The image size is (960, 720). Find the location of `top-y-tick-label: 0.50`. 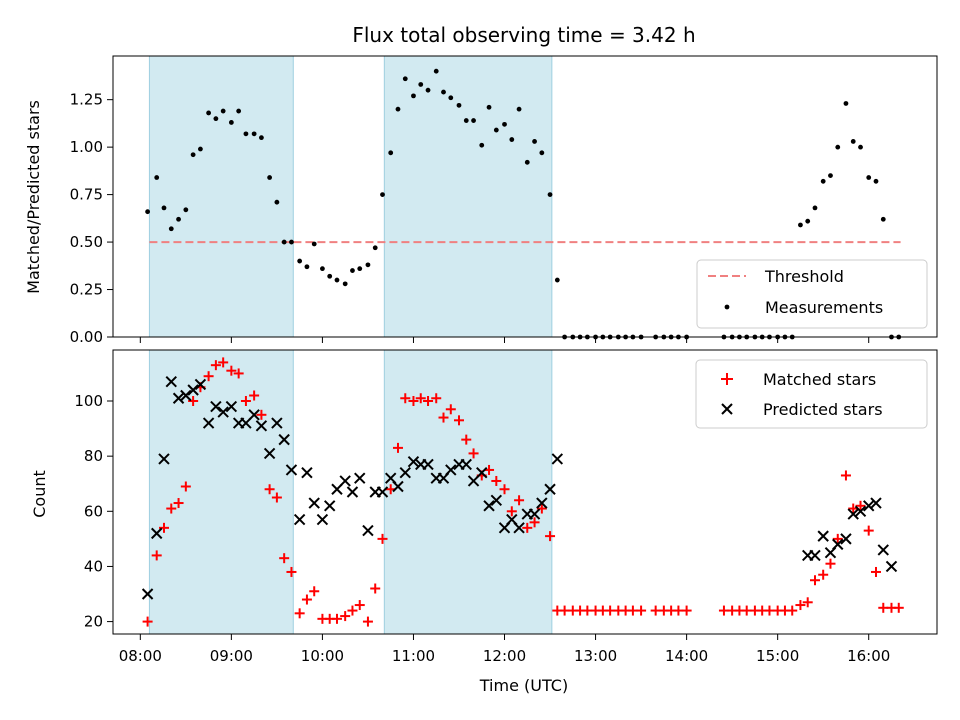

top-y-tick-label: 0.50 is located at coordinates (86, 242).